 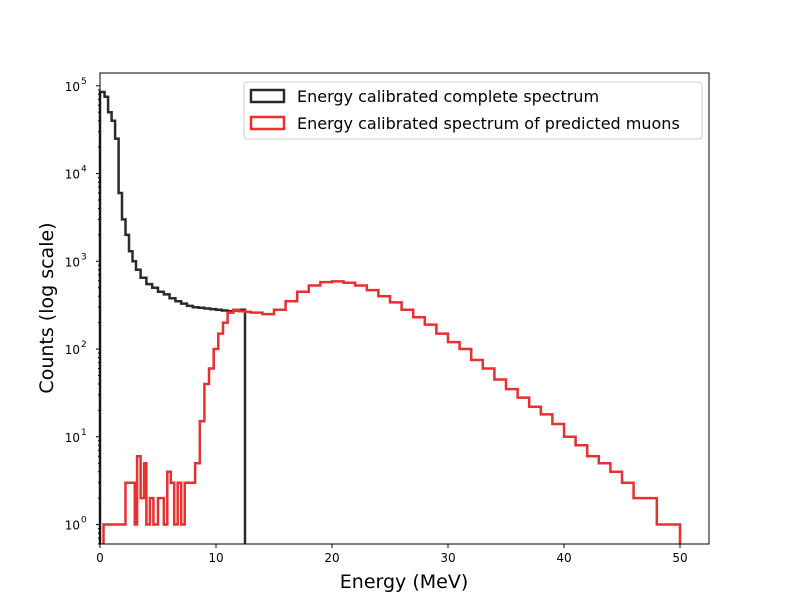 I want to click on x-tick-label: 30, so click(x=447, y=558).